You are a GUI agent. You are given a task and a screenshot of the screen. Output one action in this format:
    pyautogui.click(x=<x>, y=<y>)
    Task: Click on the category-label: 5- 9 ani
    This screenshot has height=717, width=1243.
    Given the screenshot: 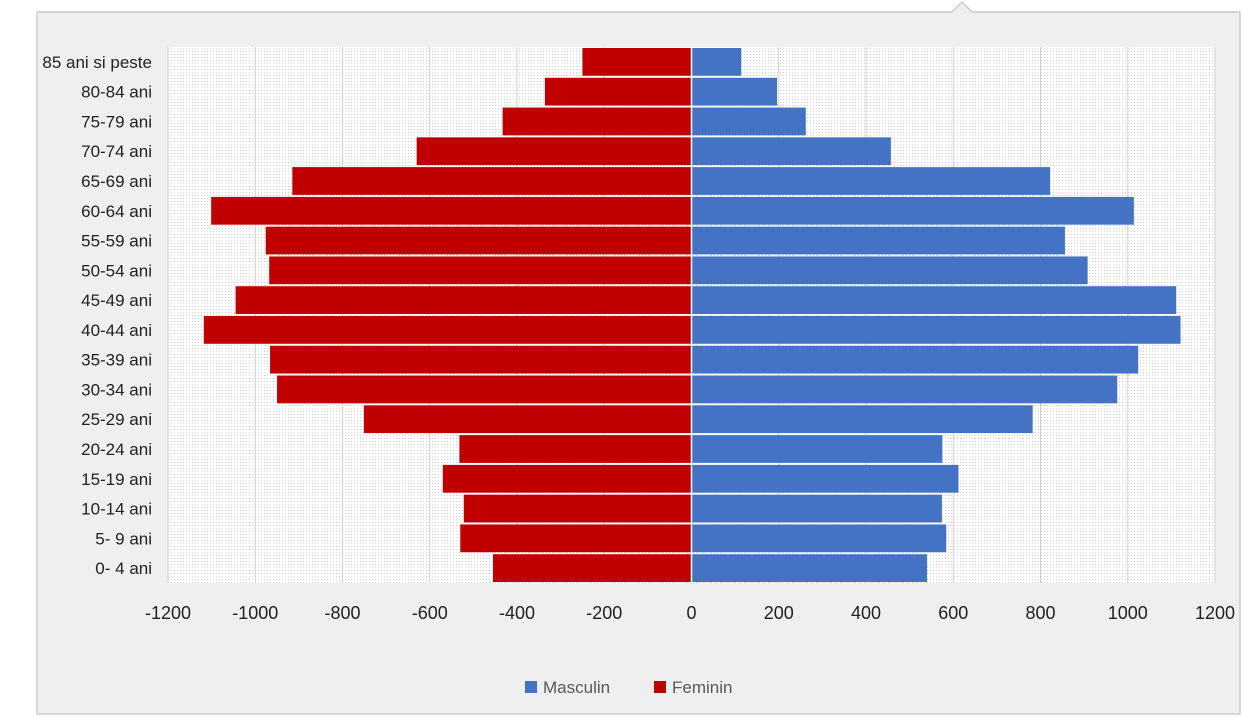 What is the action you would take?
    pyautogui.click(x=123, y=538)
    